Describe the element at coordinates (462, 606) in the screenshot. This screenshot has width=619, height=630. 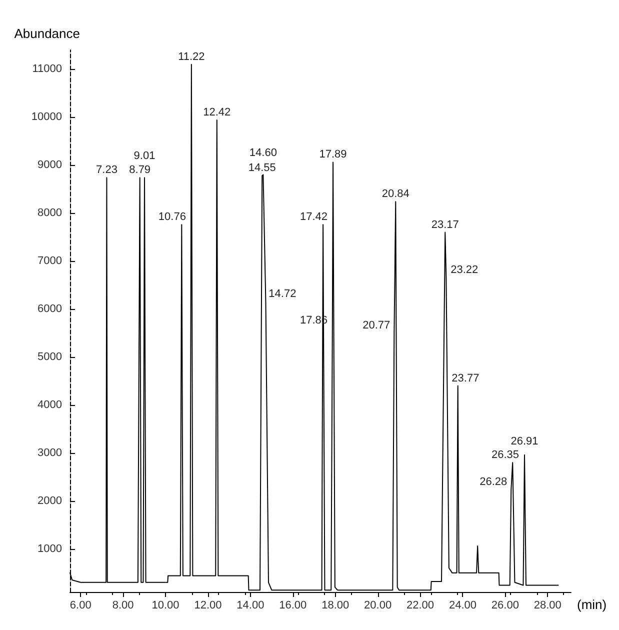
I see `x-tick-label: 24.00` at that location.